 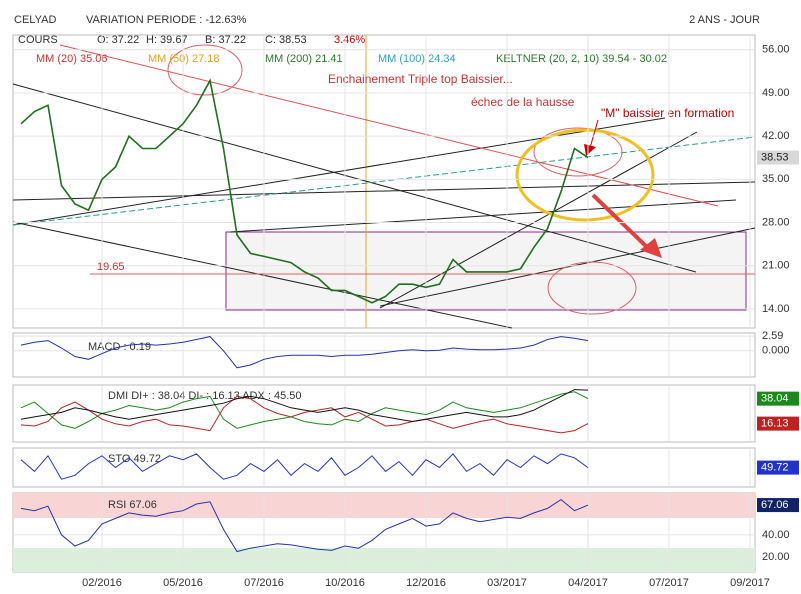 What do you see at coordinates (775, 505) in the screenshot?
I see `value-badge-label: 67.06` at bounding box center [775, 505].